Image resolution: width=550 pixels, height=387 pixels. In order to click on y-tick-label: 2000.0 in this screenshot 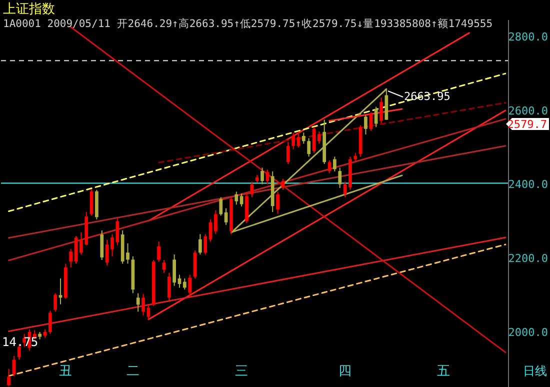, I will do `click(528, 332)`.